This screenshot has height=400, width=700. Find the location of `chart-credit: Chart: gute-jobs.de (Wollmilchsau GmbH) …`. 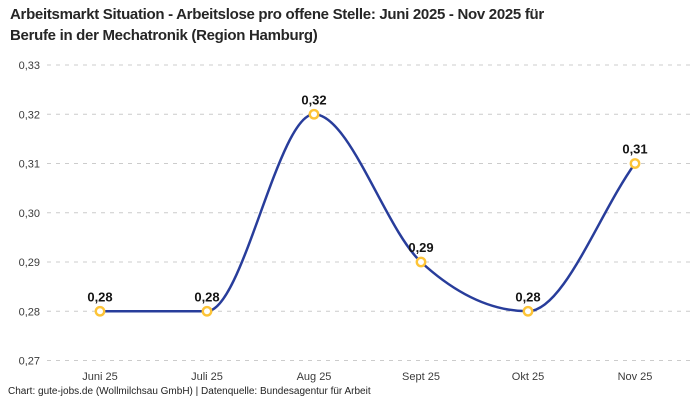

chart-credit: Chart: gute-jobs.de (Wollmilchsau GmbH) … is located at coordinates (189, 391).